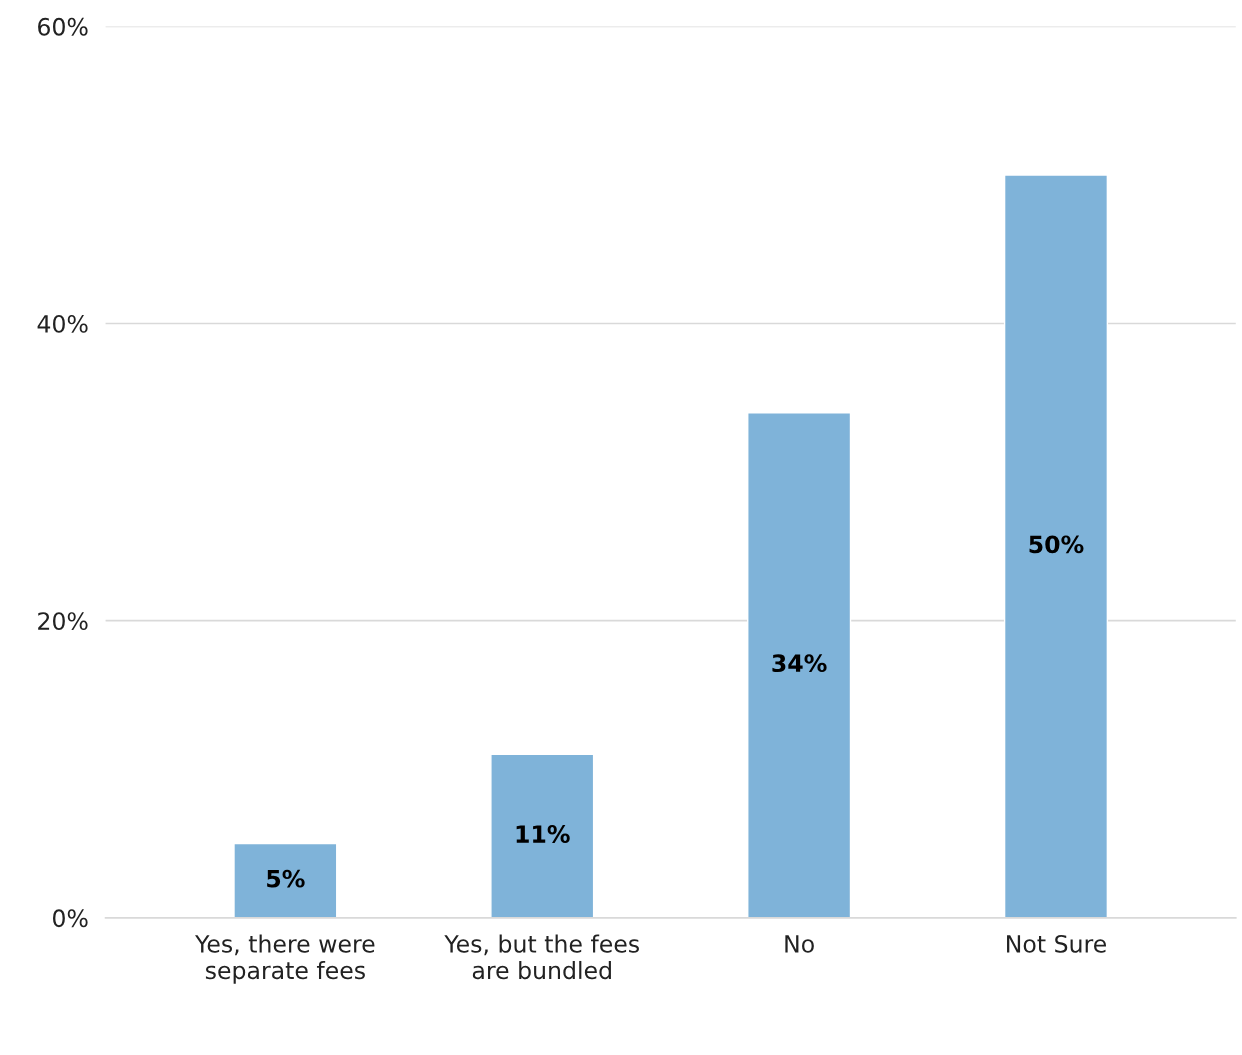 Image resolution: width=1242 pixels, height=1055 pixels. I want to click on data-label: 11%, so click(543, 834).